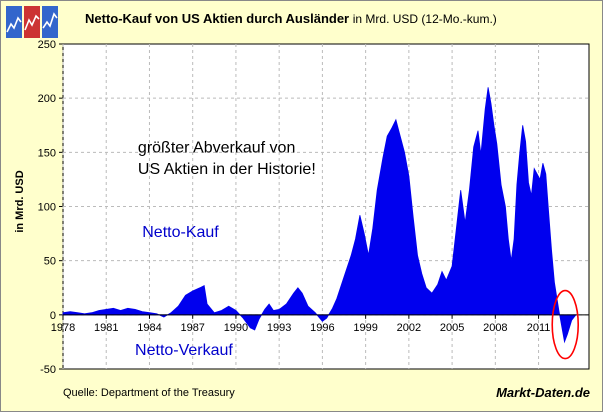 This screenshot has width=603, height=412. What do you see at coordinates (216, 147) in the screenshot?
I see `annotation-text: größter Abverkauf von` at bounding box center [216, 147].